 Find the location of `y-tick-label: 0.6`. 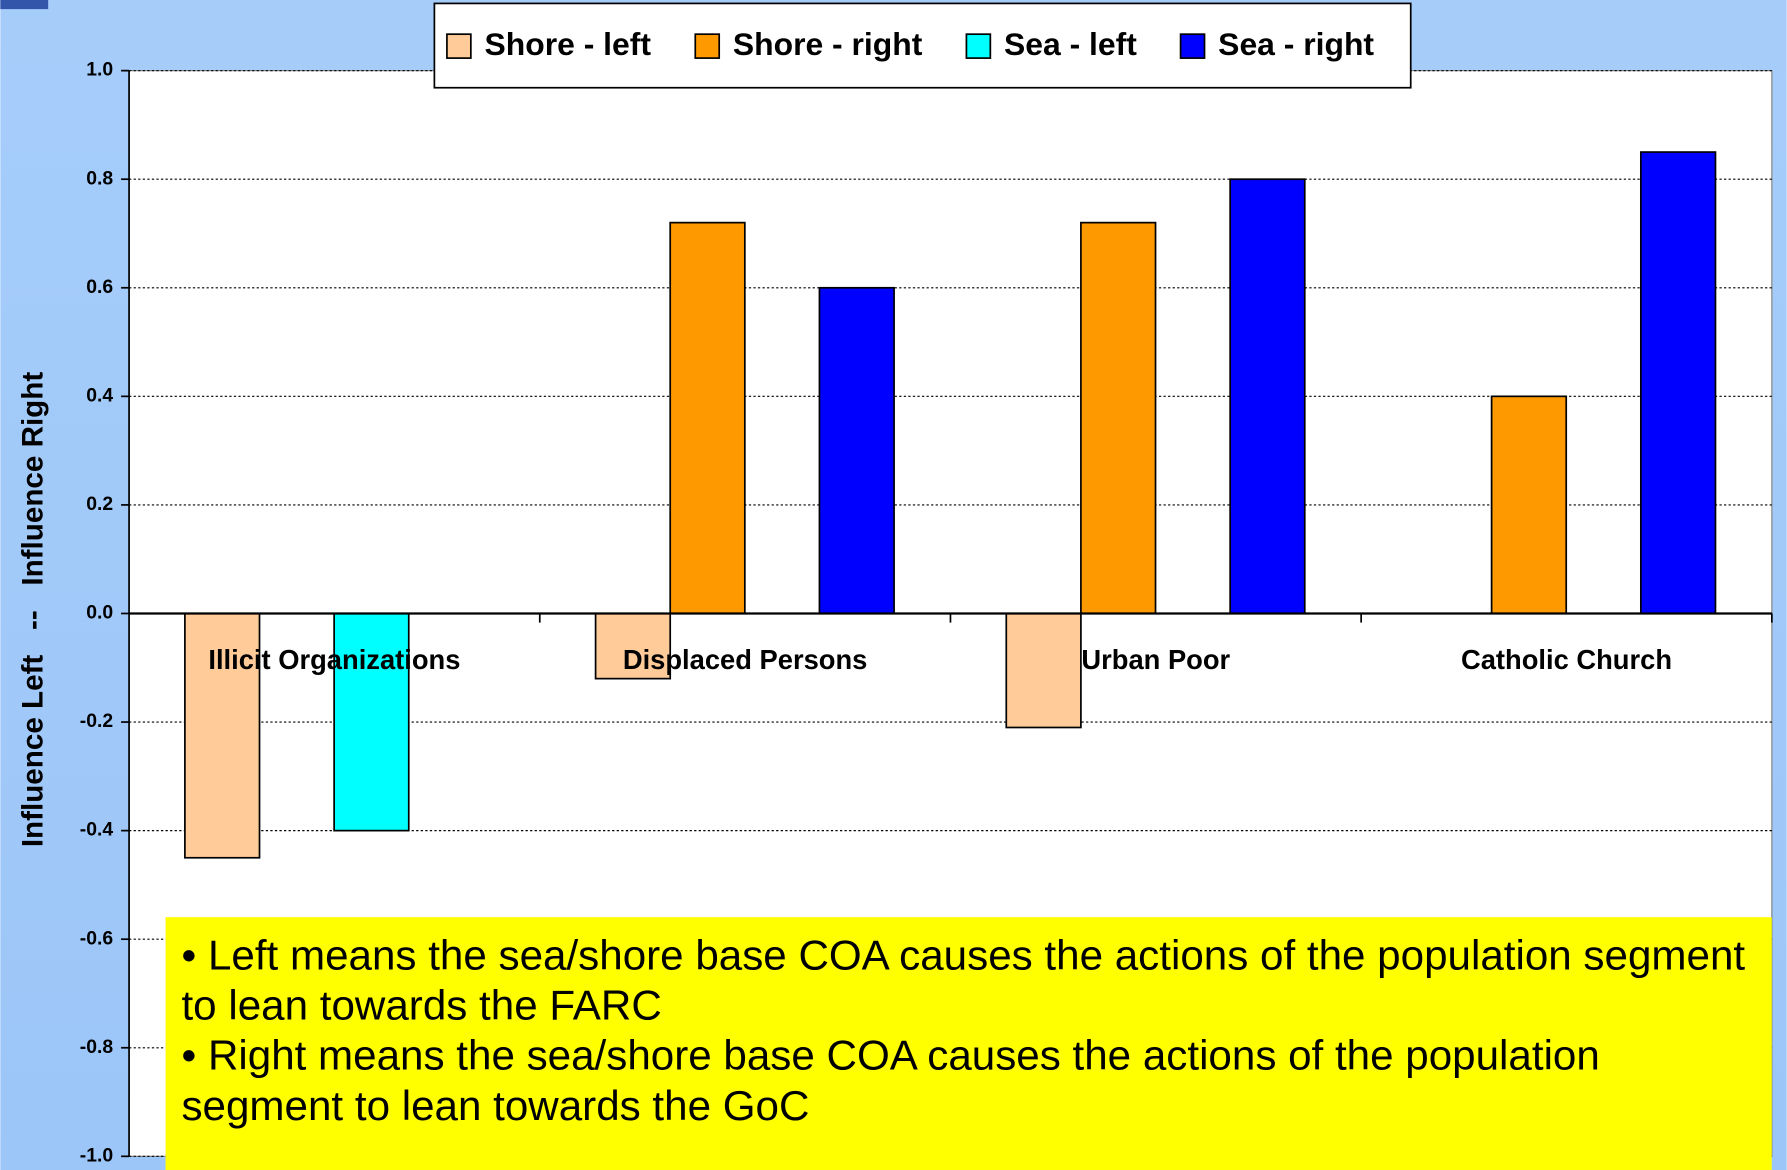

y-tick-label: 0.6 is located at coordinates (99, 287).